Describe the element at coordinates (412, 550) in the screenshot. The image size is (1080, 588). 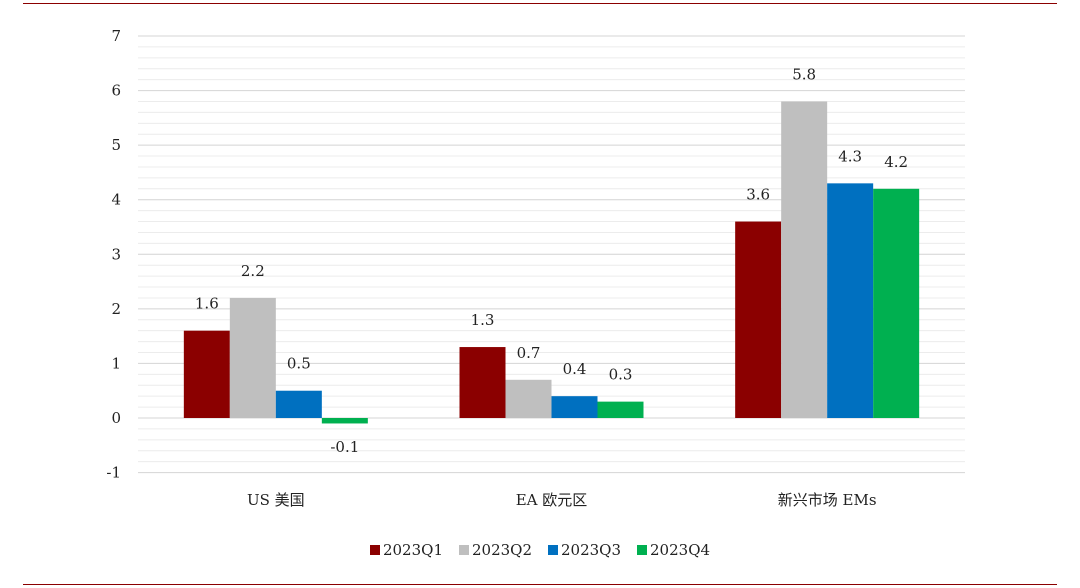
I see `legend-label: 2023Q1` at that location.